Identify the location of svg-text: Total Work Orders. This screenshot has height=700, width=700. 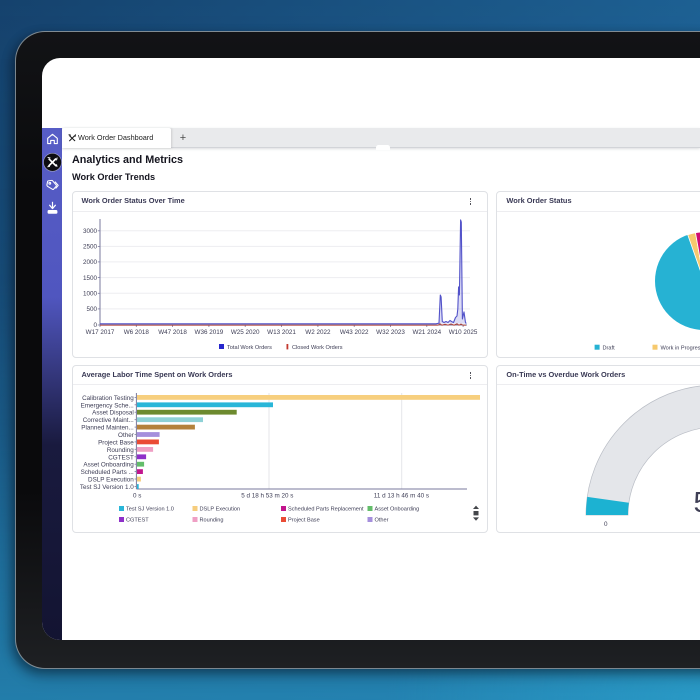
(249, 348).